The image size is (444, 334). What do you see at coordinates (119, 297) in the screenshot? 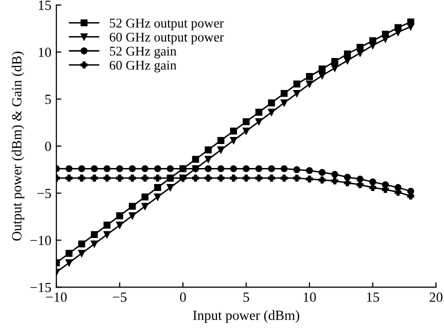
I see `x-tick-label: −5` at bounding box center [119, 297].